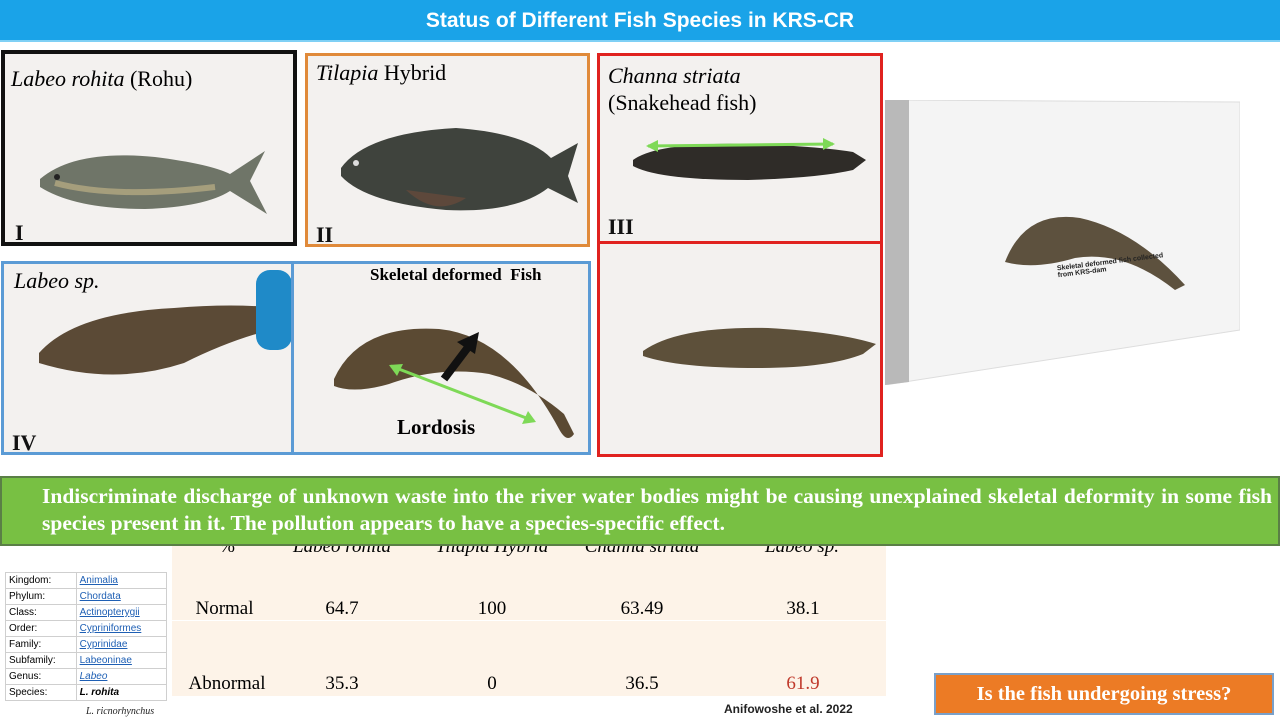  What do you see at coordinates (165, 322) in the screenshot?
I see `labeo-sp-fish-image` at bounding box center [165, 322].